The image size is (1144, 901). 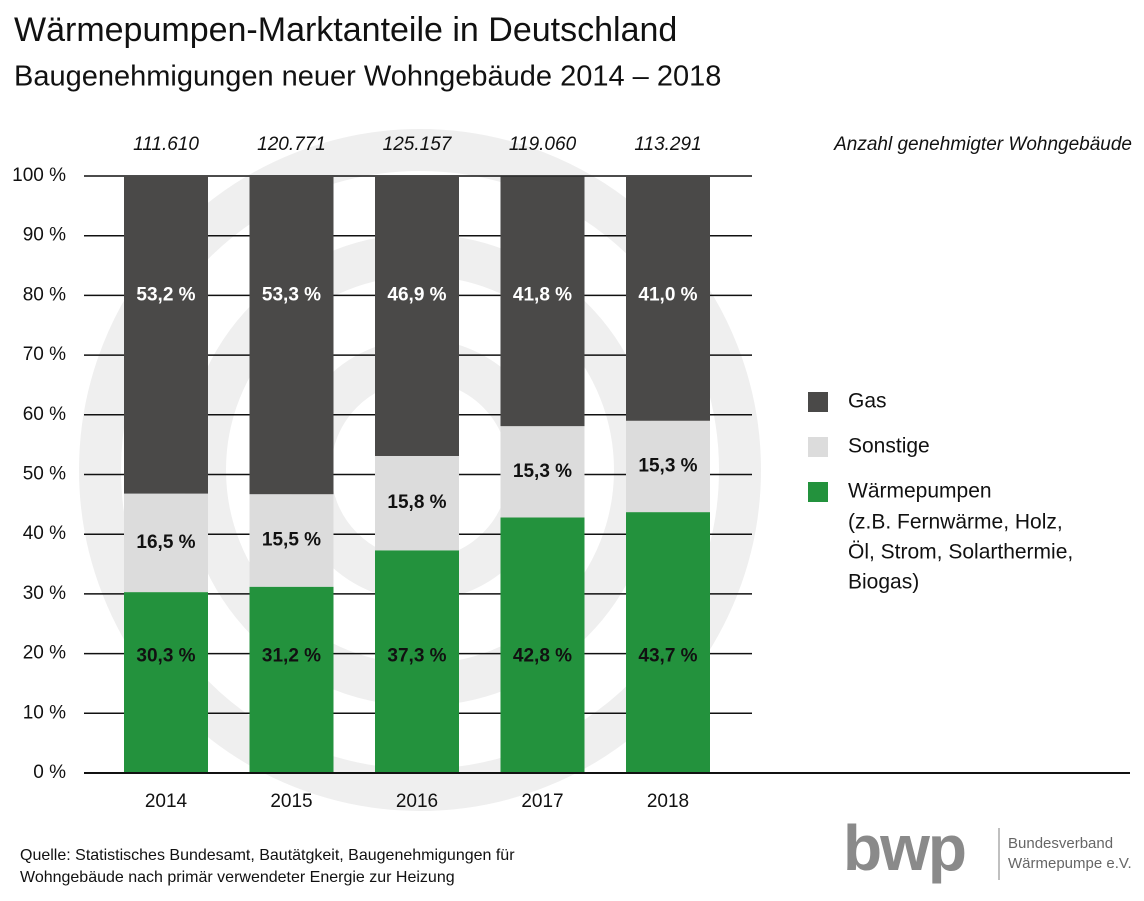 I want to click on y-tick-label: 50 %, so click(x=44, y=474).